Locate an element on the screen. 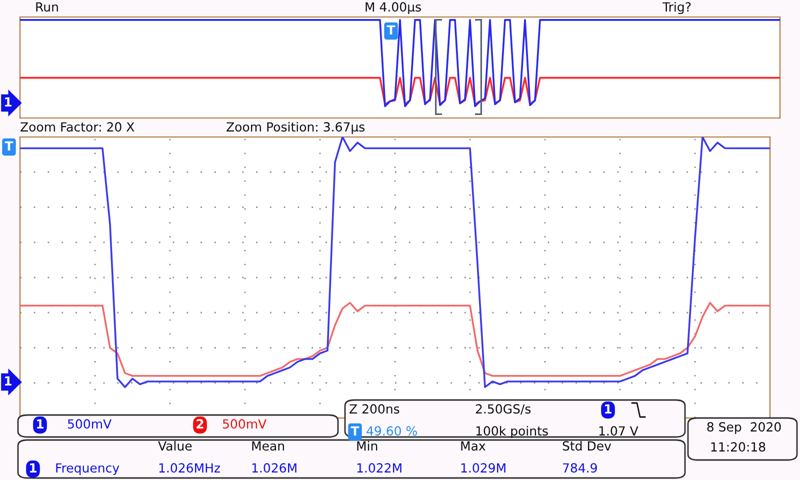  text: 11:20:18 is located at coordinates (738, 447).